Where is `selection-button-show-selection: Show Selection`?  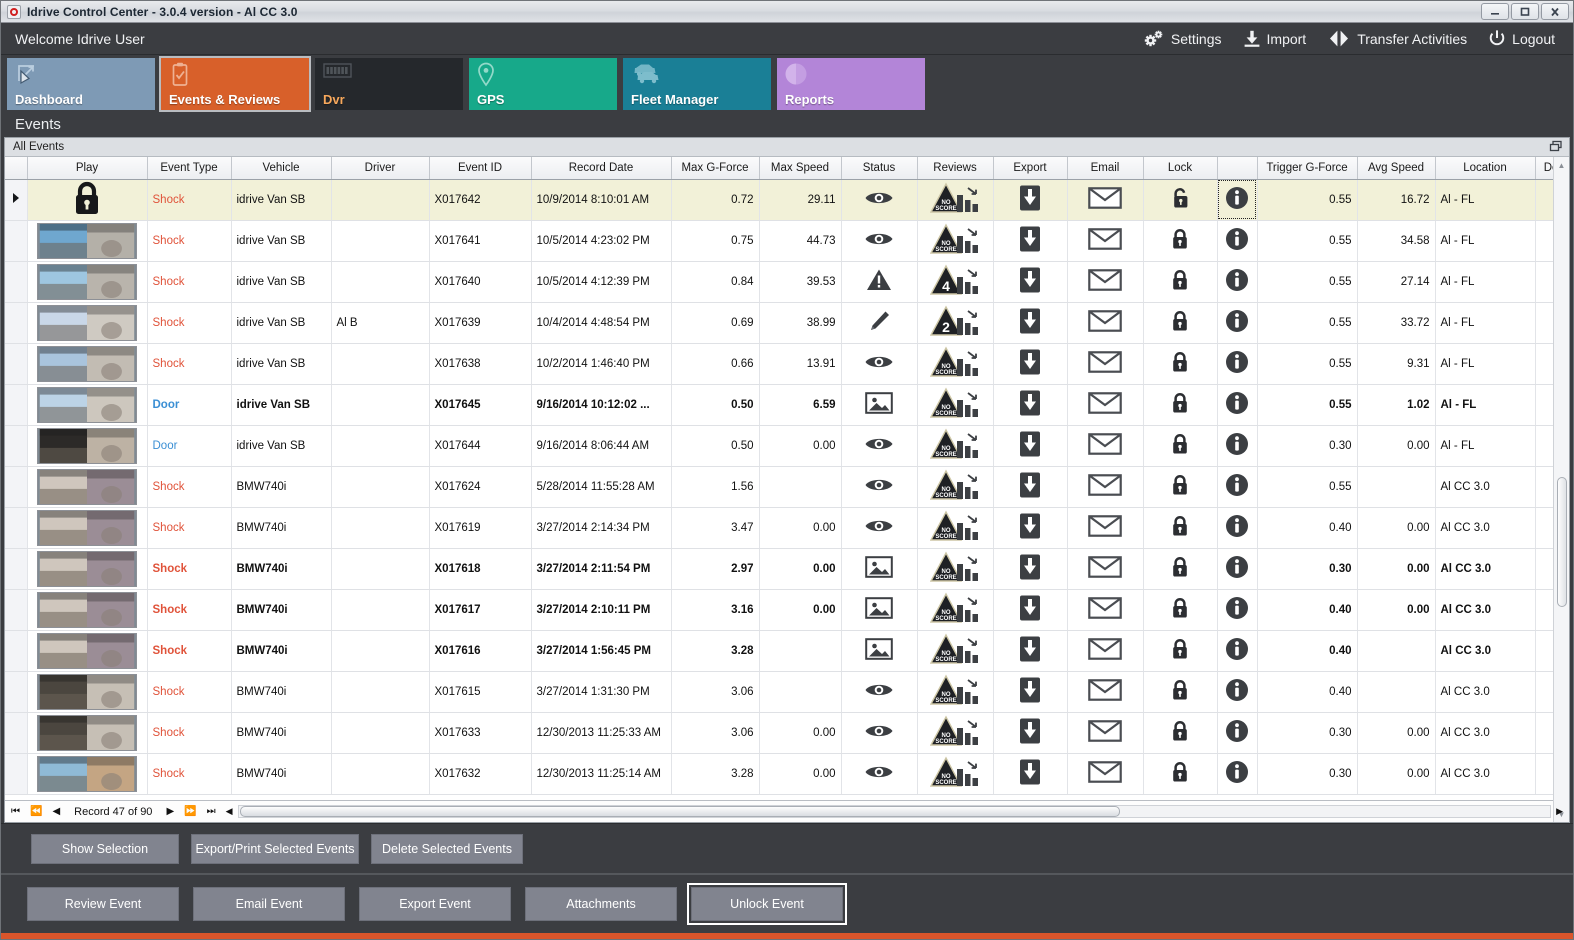
selection-button-show-selection: Show Selection is located at coordinates (105, 848).